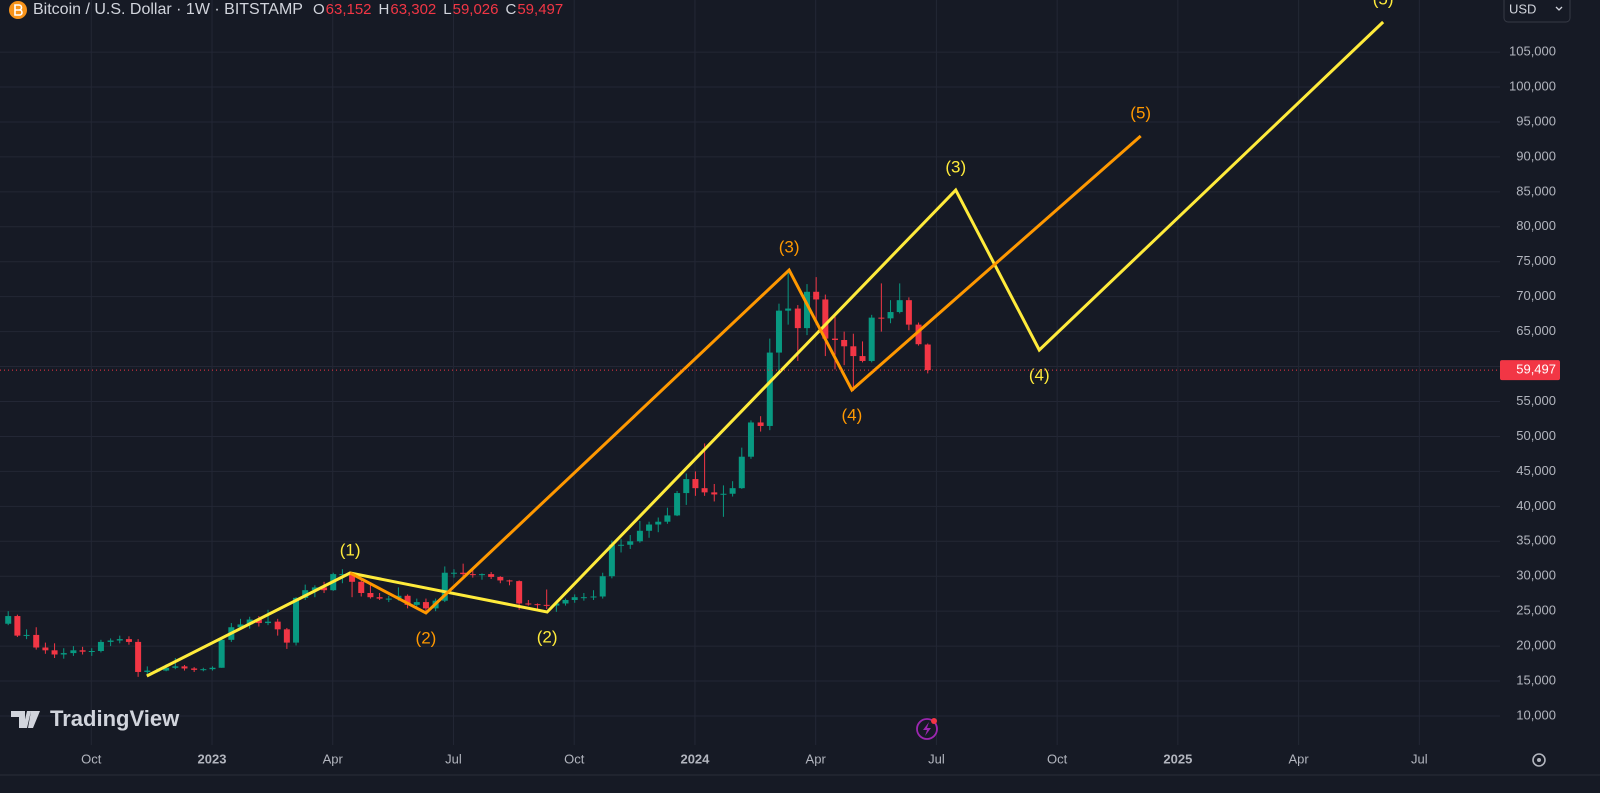 The image size is (1600, 793). I want to click on wave-label: (1), so click(350, 549).